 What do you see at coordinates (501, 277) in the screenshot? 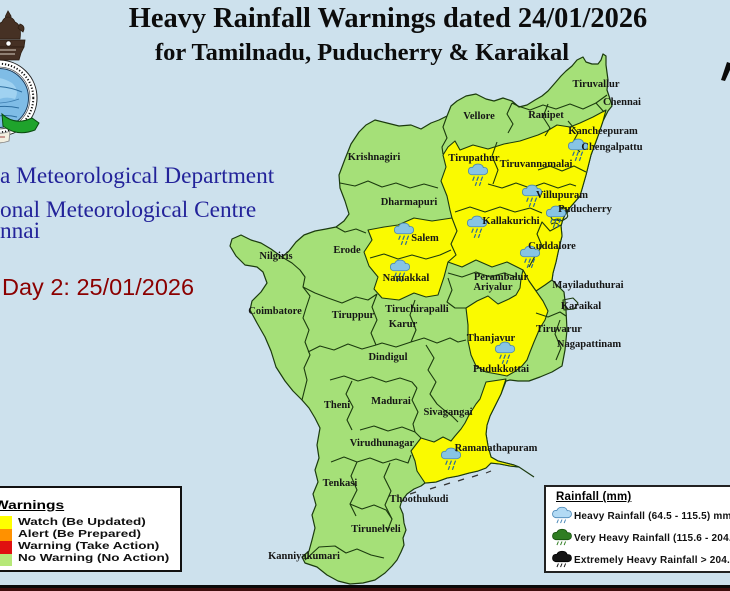
I see `svg-text: Perambalur` at bounding box center [501, 277].